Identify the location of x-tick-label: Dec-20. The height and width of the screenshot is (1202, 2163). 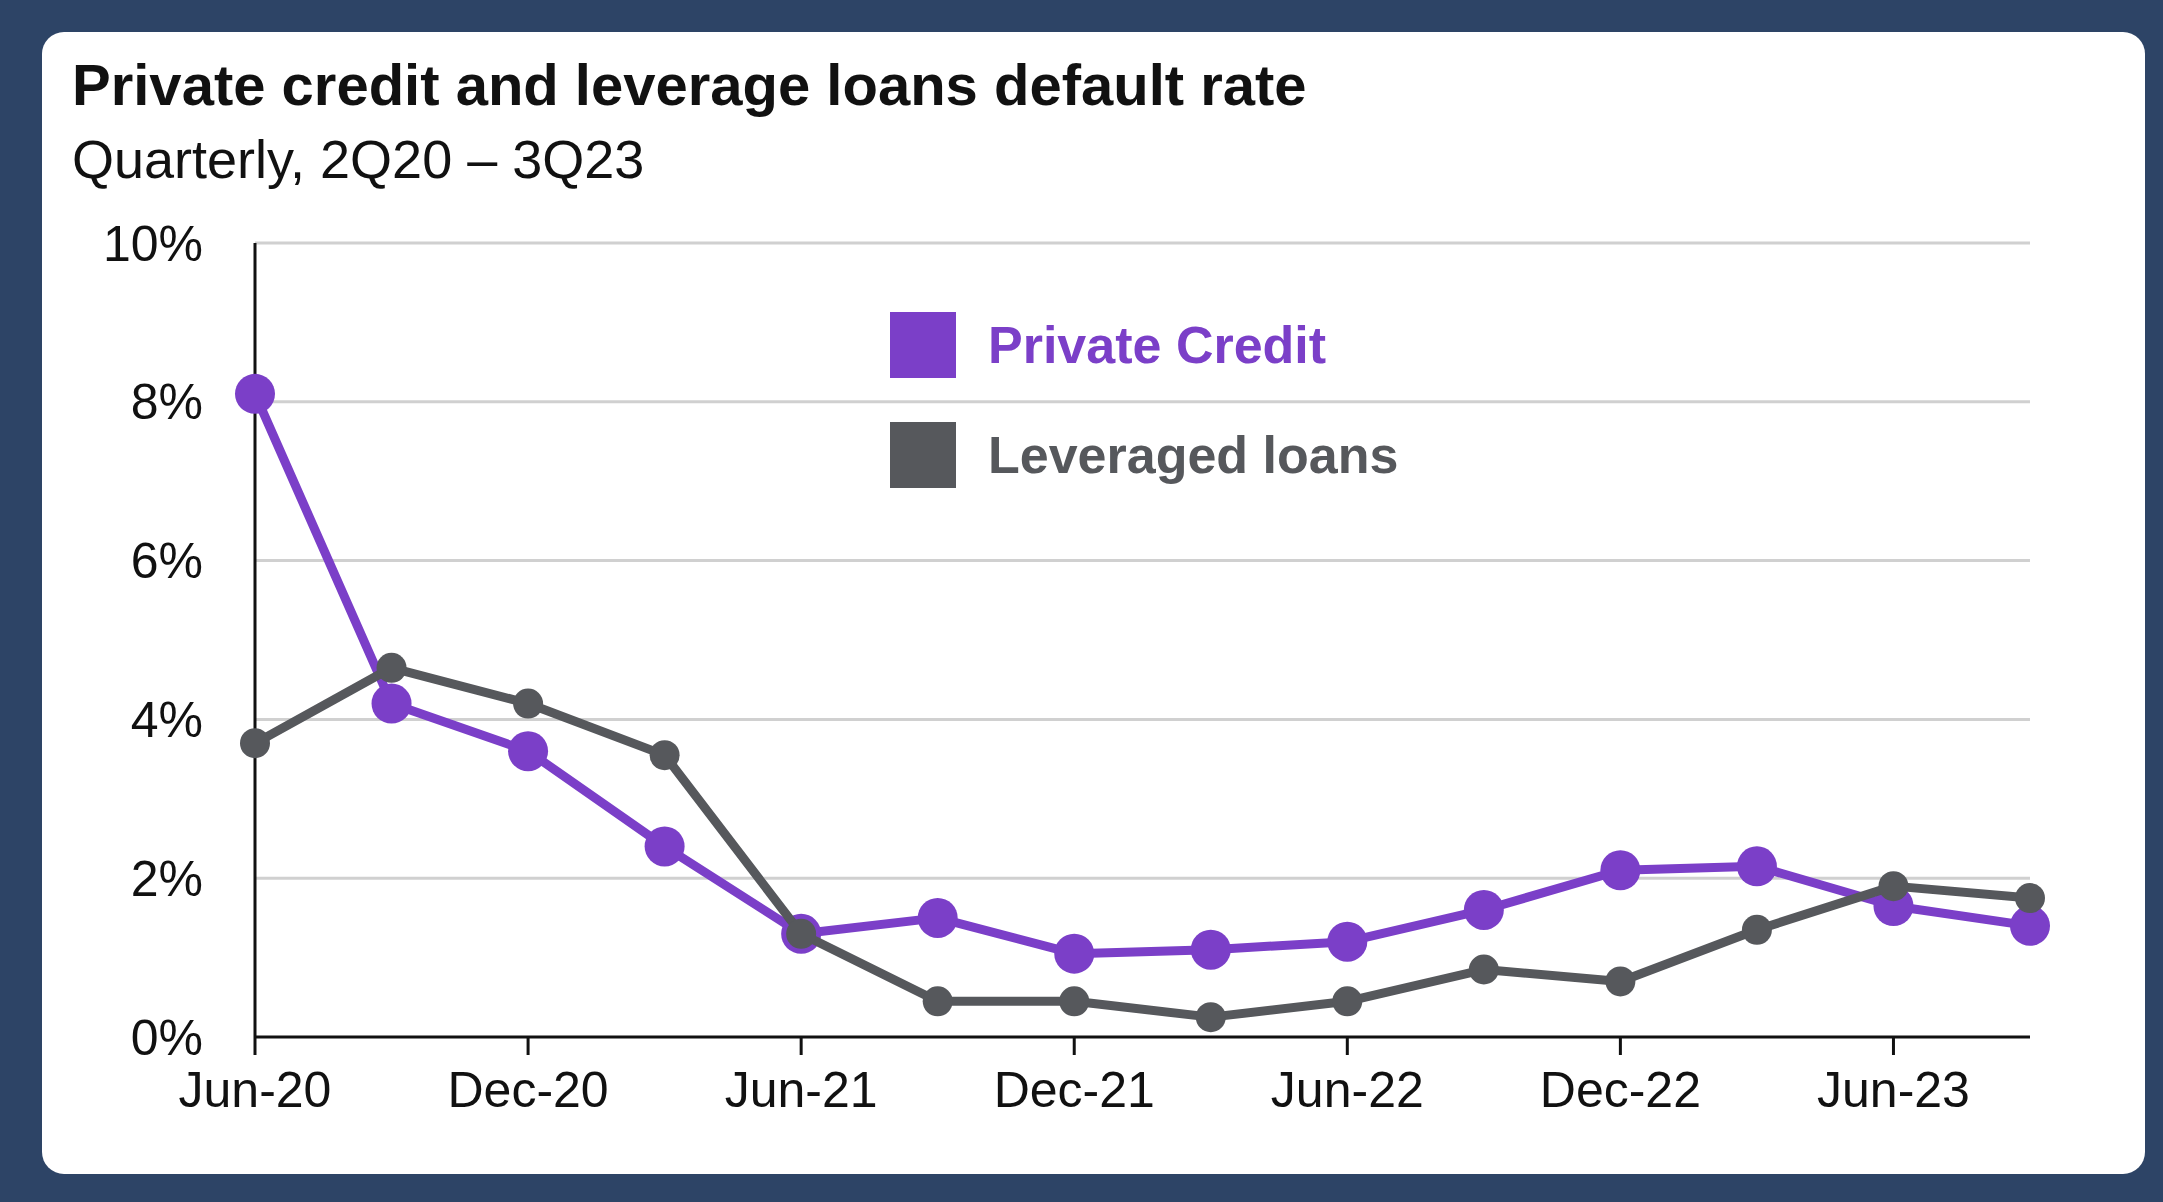
(528, 1090).